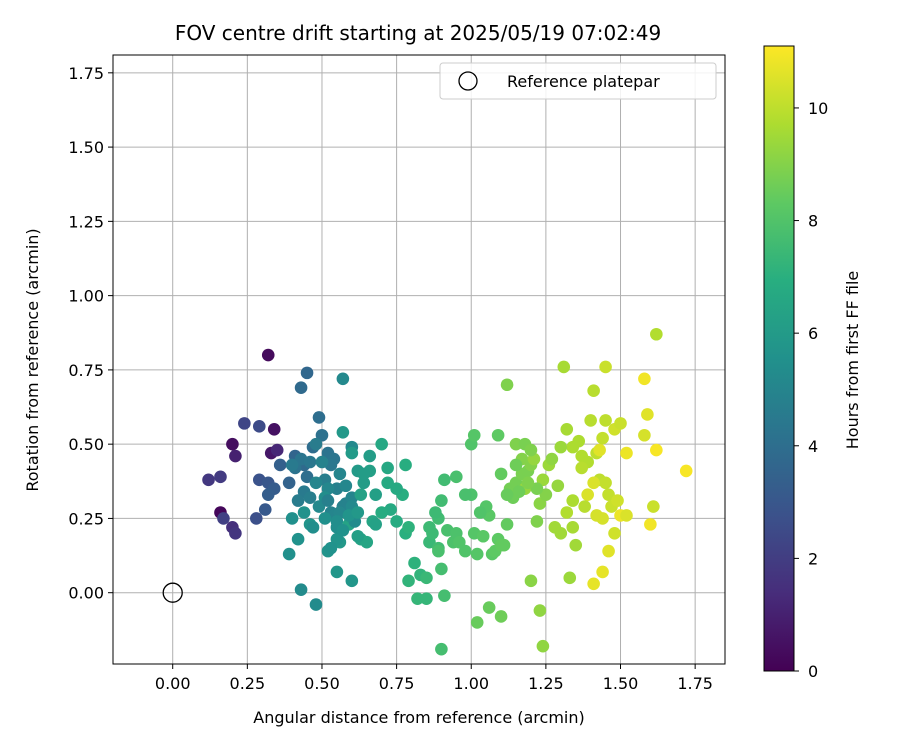  What do you see at coordinates (32, 359) in the screenshot?
I see `y-axis-label: Rotation from reference (arcmin)` at bounding box center [32, 359].